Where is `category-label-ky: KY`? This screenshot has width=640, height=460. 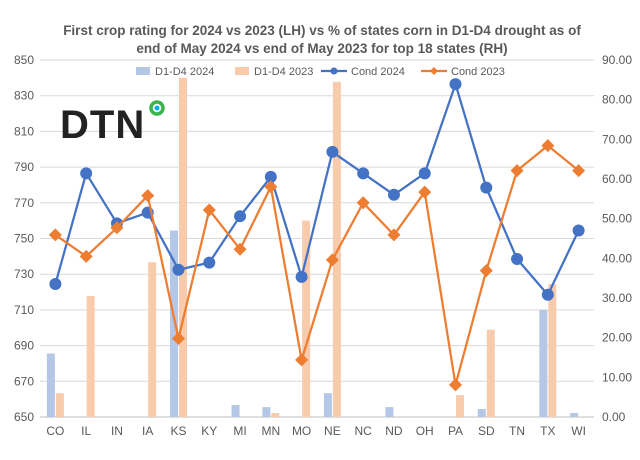
category-label-ky: KY is located at coordinates (209, 431).